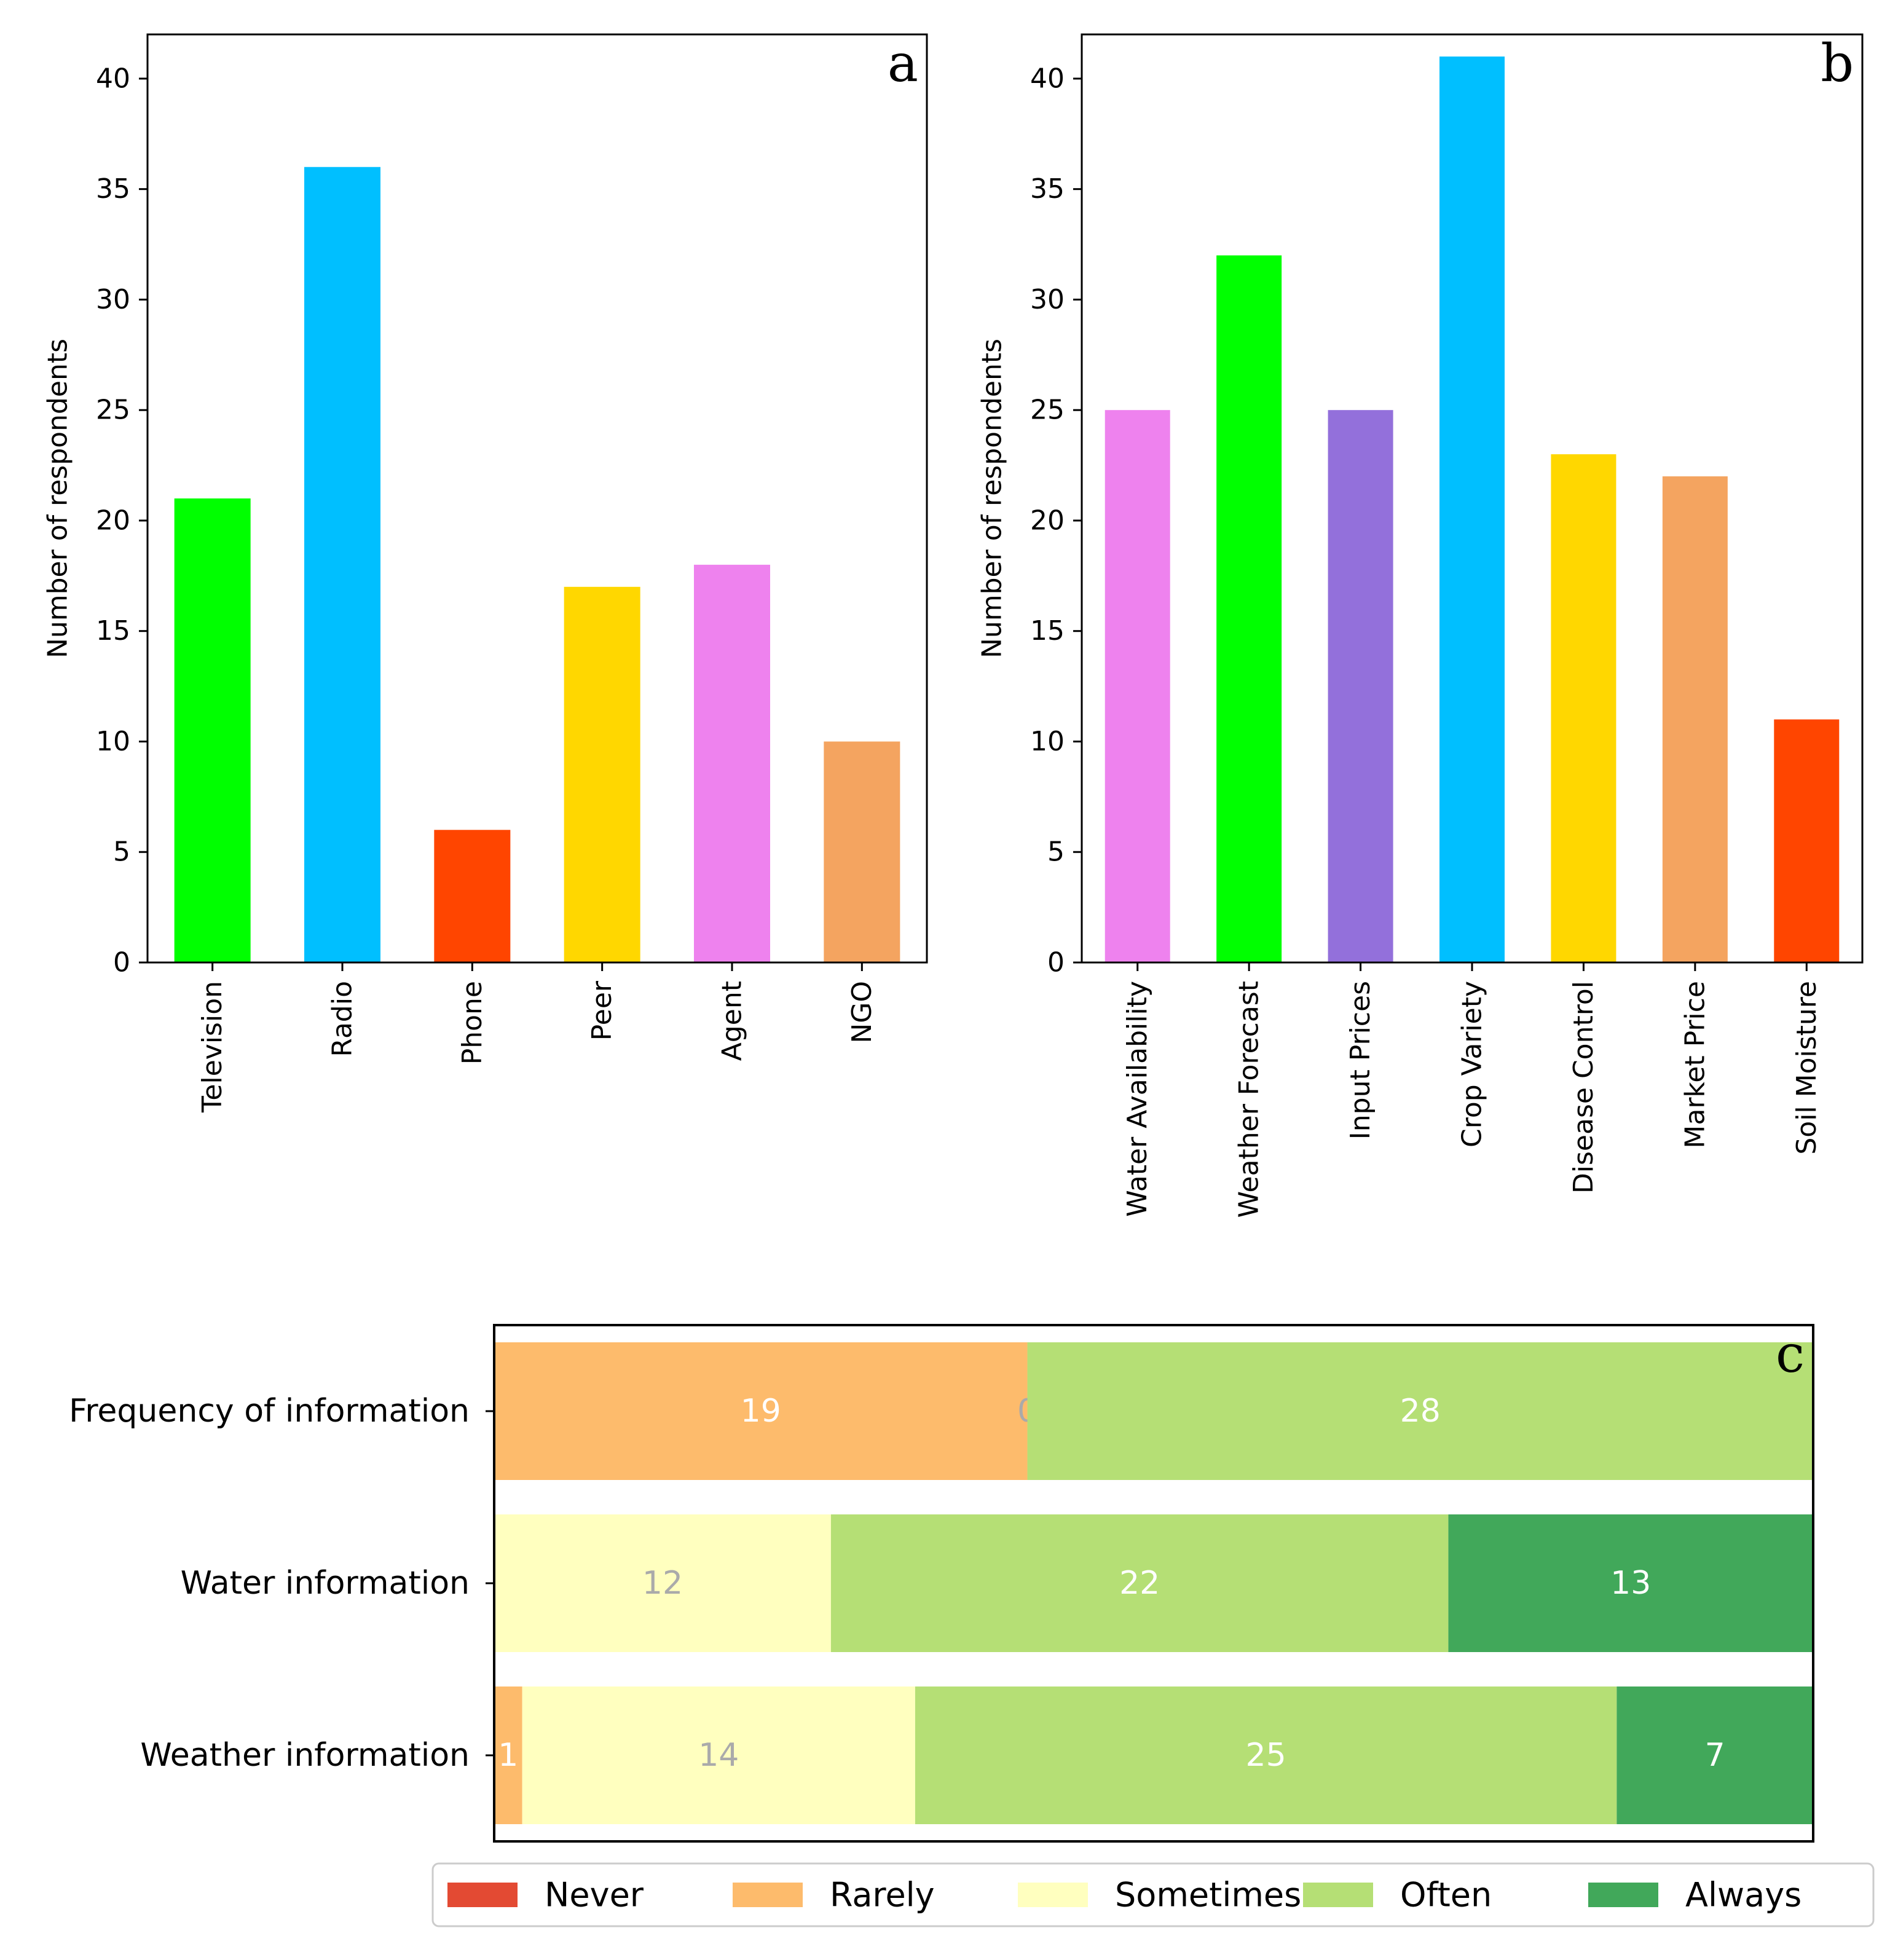  I want to click on y-tick-label-water-information: Water information, so click(325, 1584).